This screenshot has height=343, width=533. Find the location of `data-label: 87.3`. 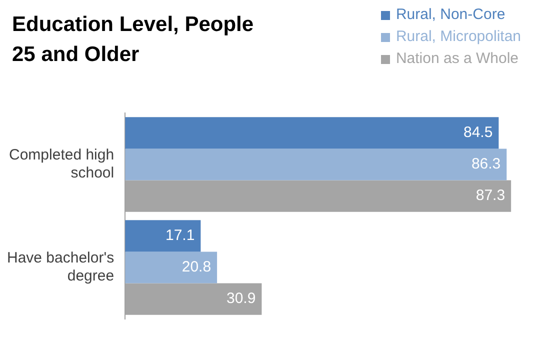

data-label: 87.3 is located at coordinates (491, 195).